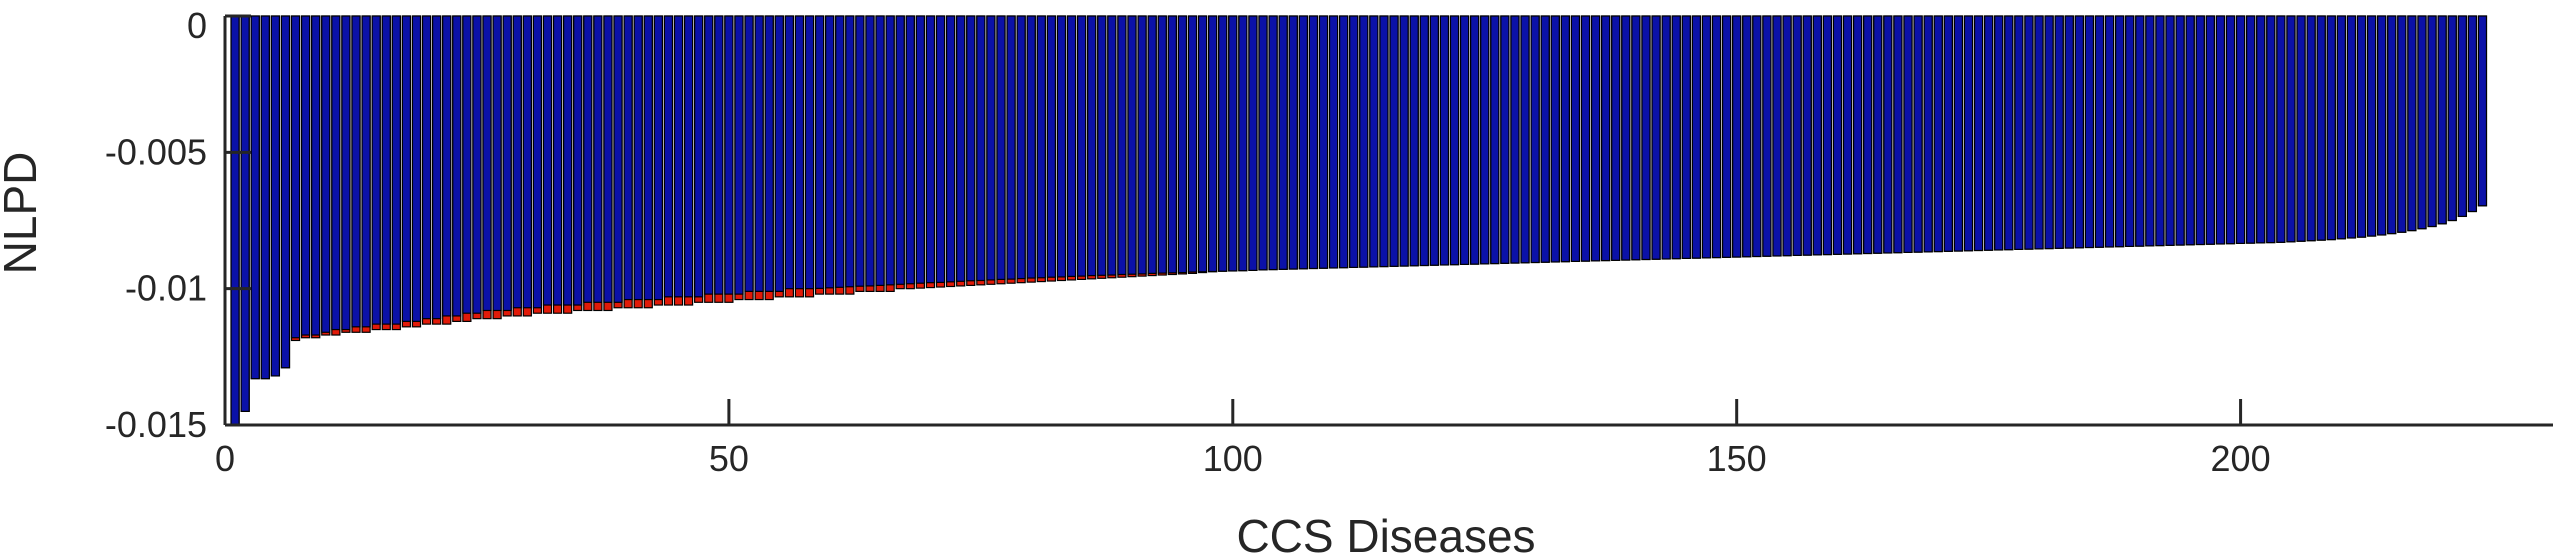 Image resolution: width=2553 pixels, height=559 pixels. I want to click on x-tick-label-150: 150, so click(1737, 458).